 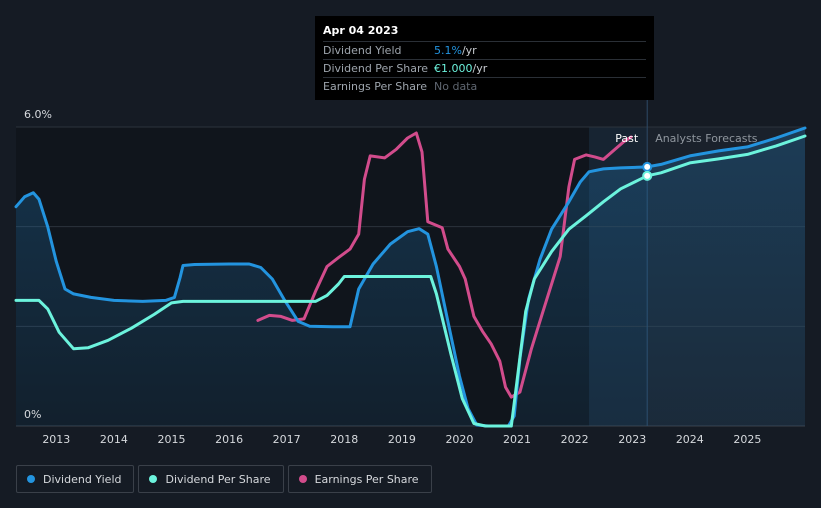 I want to click on x-tick-label: 2024, so click(x=690, y=439).